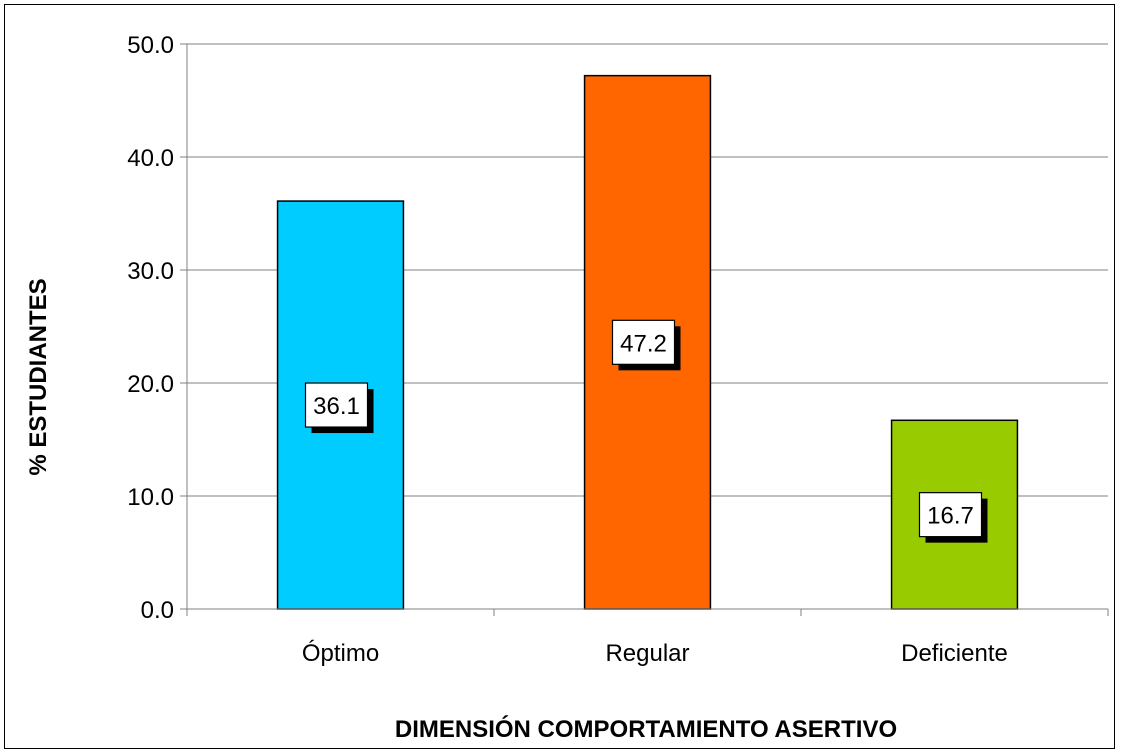 This screenshot has height=755, width=1123. Describe the element at coordinates (150, 158) in the screenshot. I see `y-tick-label: 40.0` at that location.